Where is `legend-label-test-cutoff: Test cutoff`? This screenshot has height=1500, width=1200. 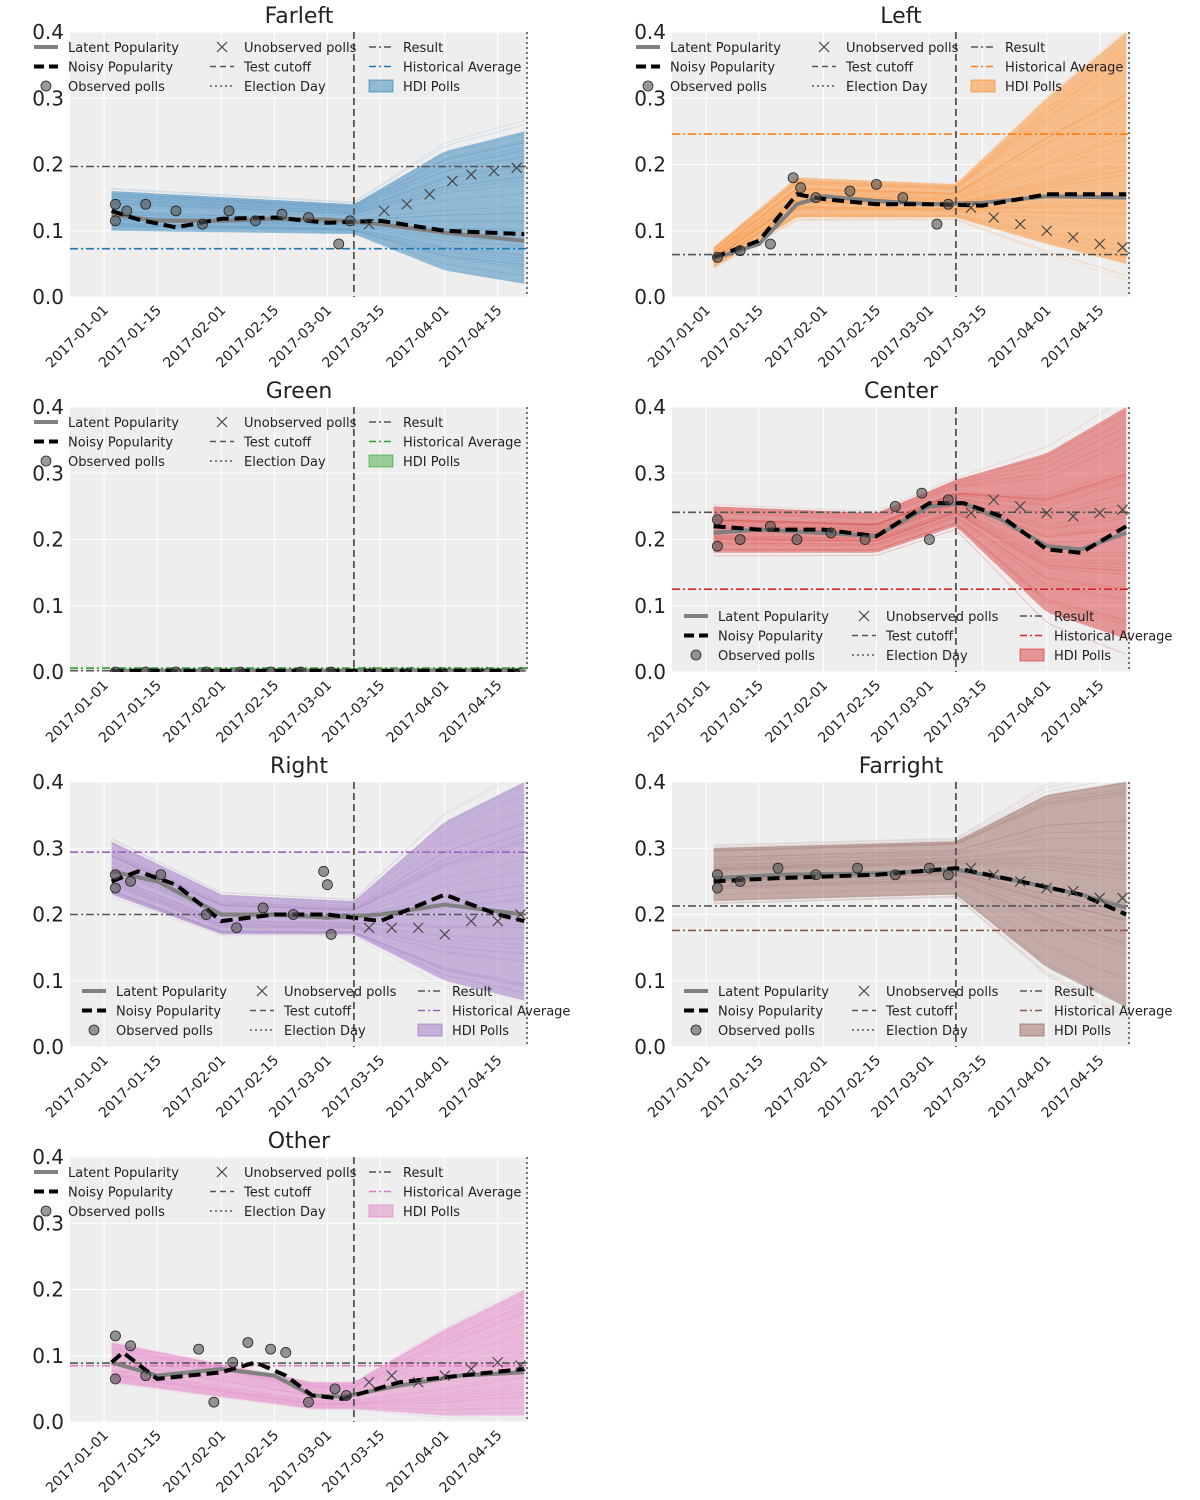 legend-label-test-cutoff: Test cutoff is located at coordinates (277, 68).